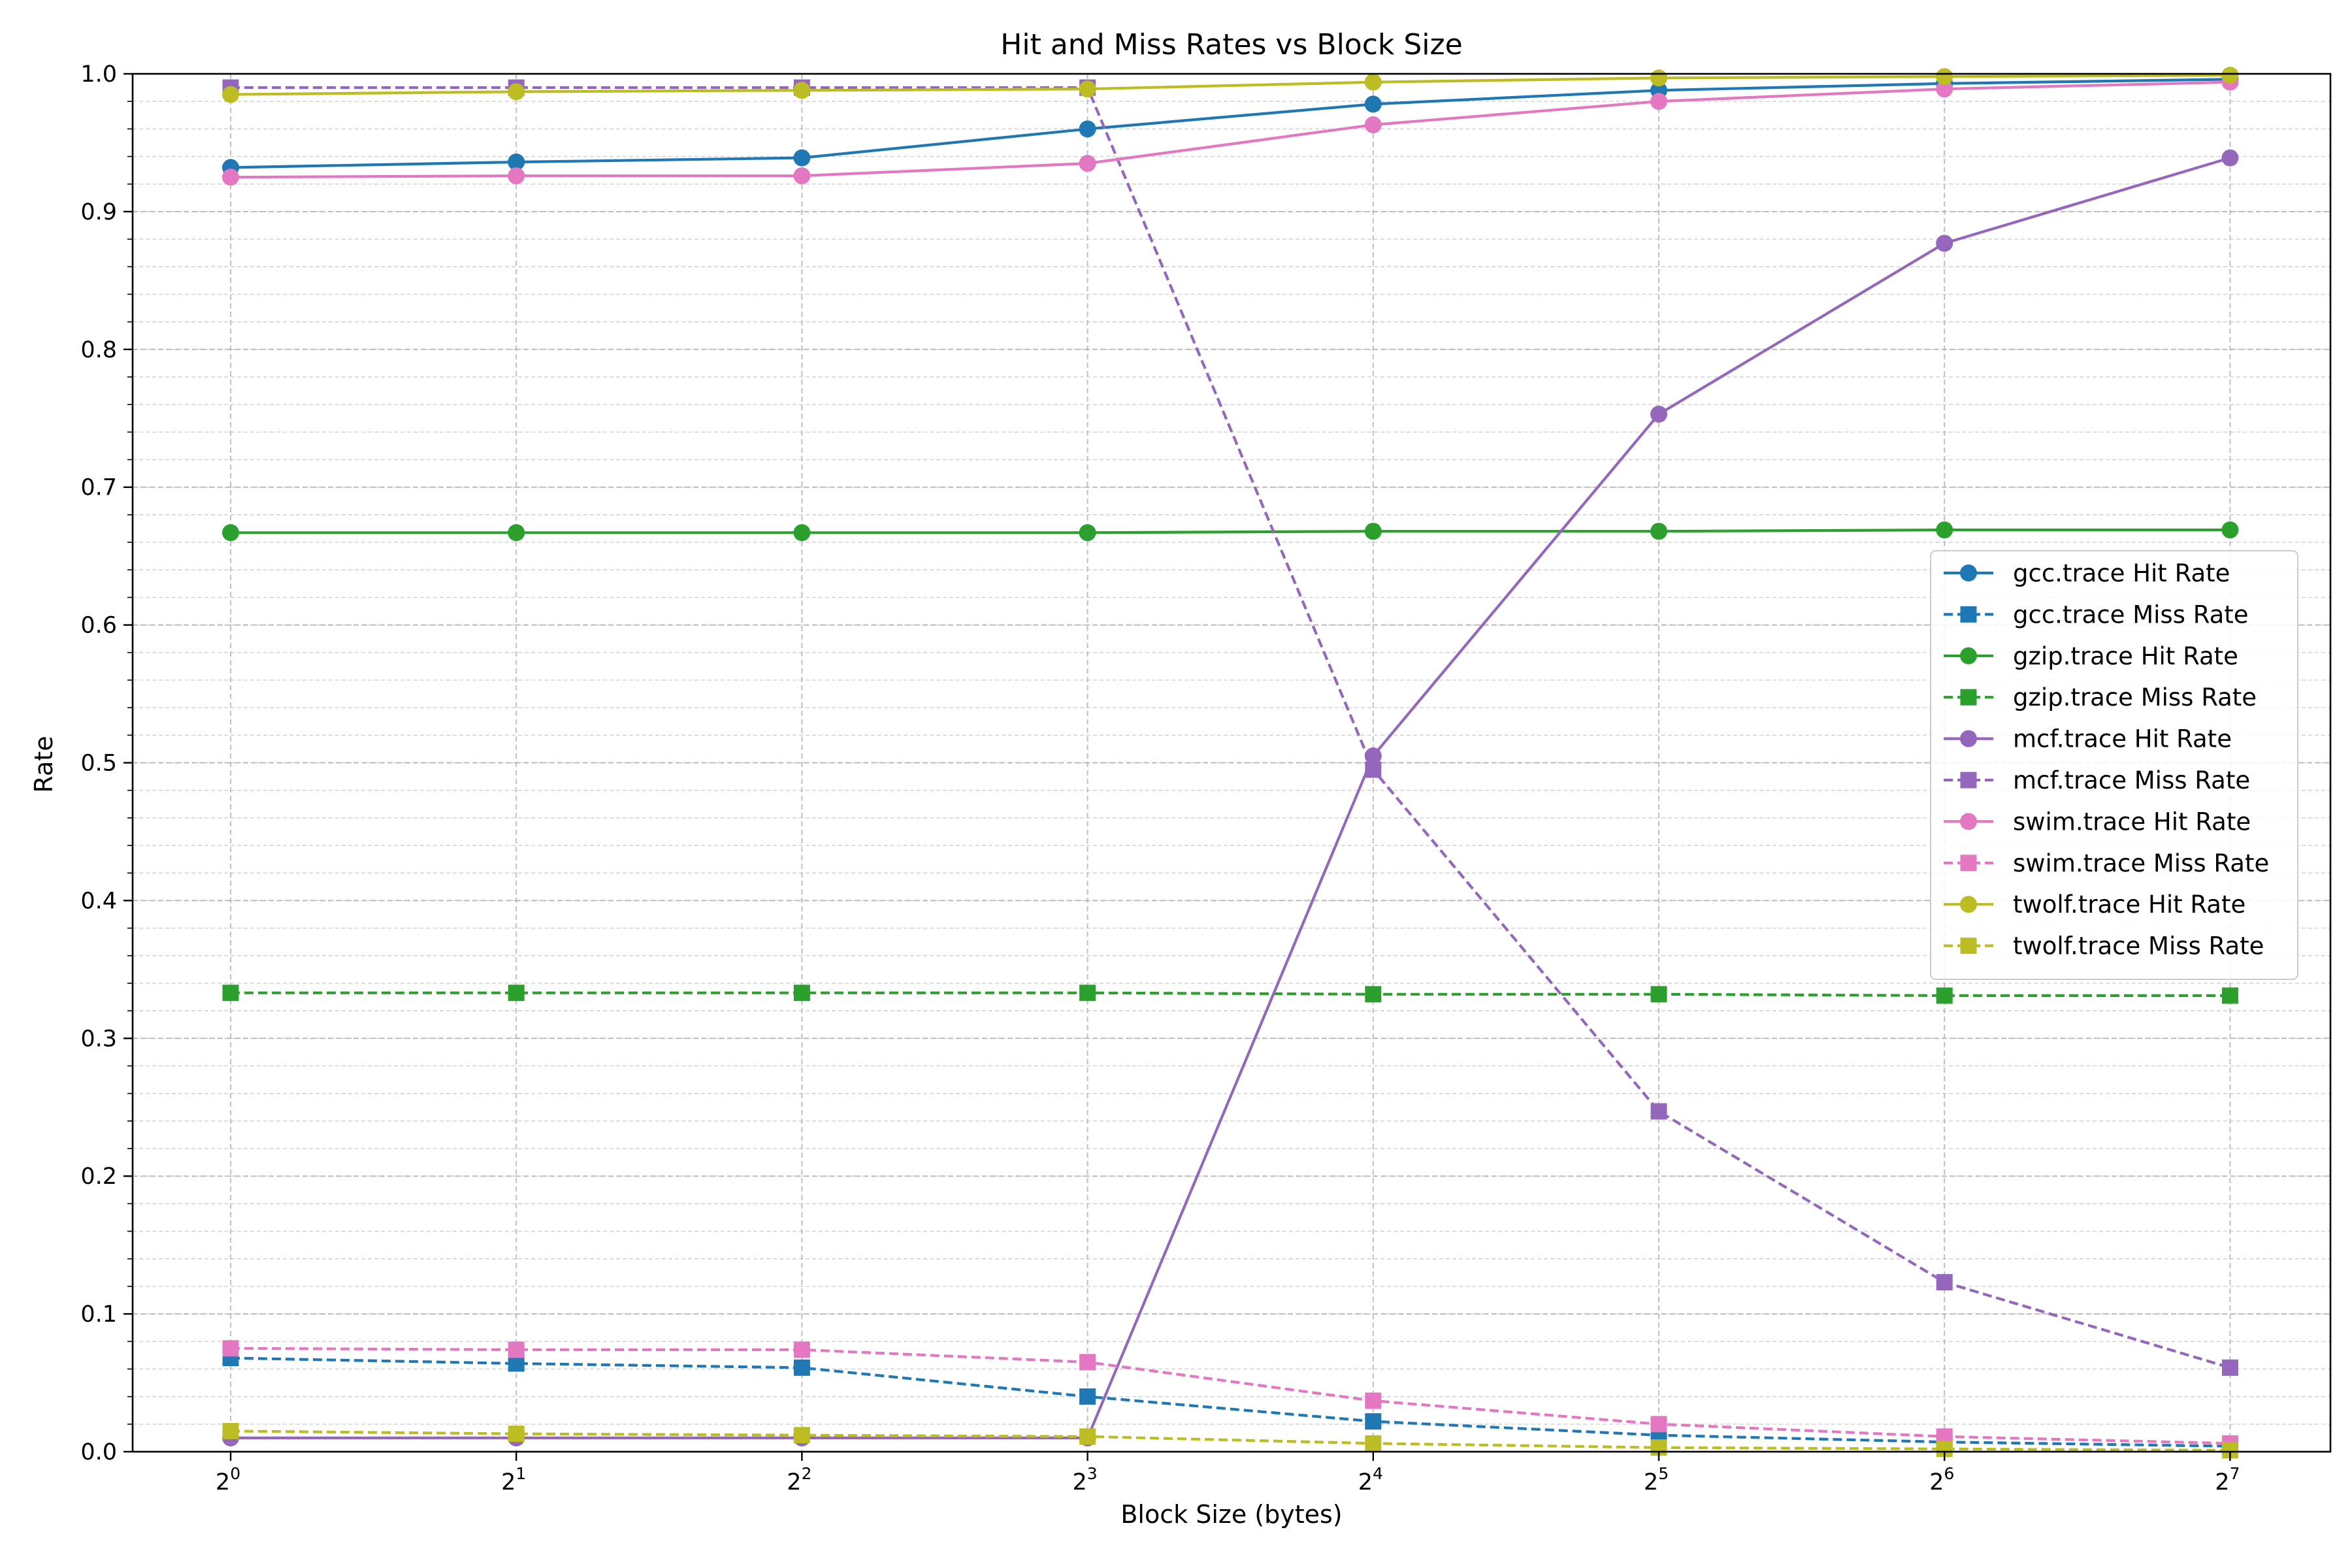 The height and width of the screenshot is (1568, 2352). Describe the element at coordinates (2131, 780) in the screenshot. I see `legend-label: mcf.trace Miss Rate` at that location.